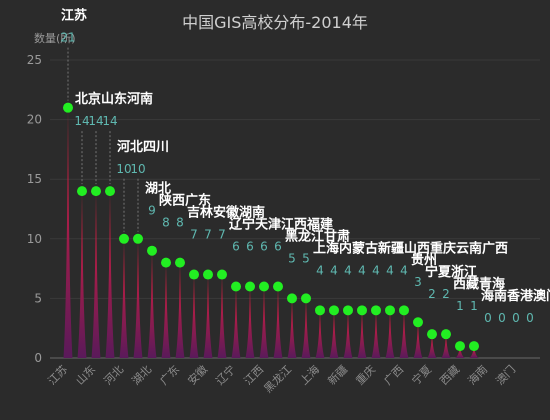  I want to click on value-label-辽宁: 6, so click(236, 246).